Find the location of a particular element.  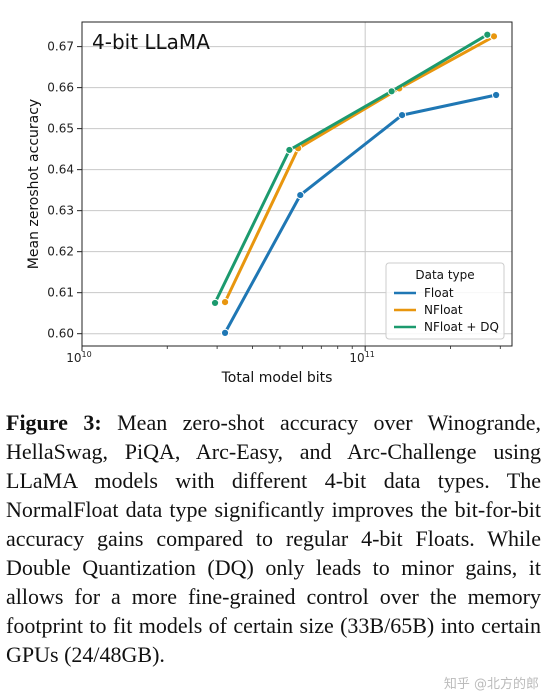

y-tick-label: 0.64 is located at coordinates (60, 170).